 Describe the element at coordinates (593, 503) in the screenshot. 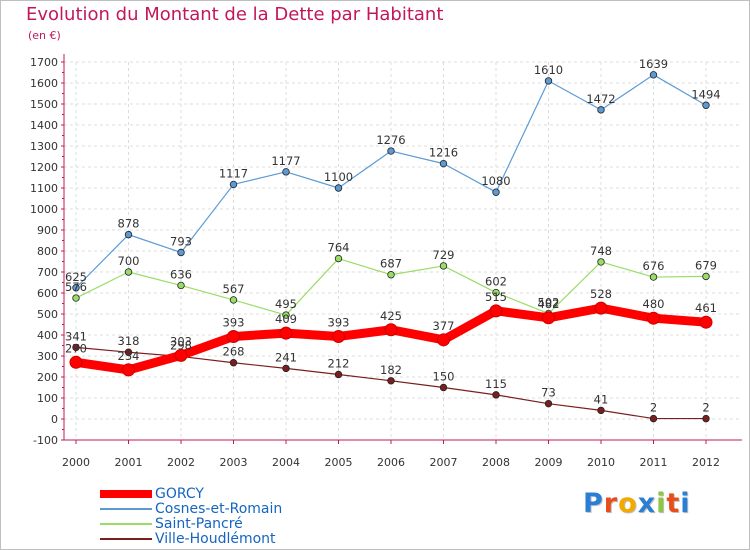

I see `logo-letter: P` at that location.